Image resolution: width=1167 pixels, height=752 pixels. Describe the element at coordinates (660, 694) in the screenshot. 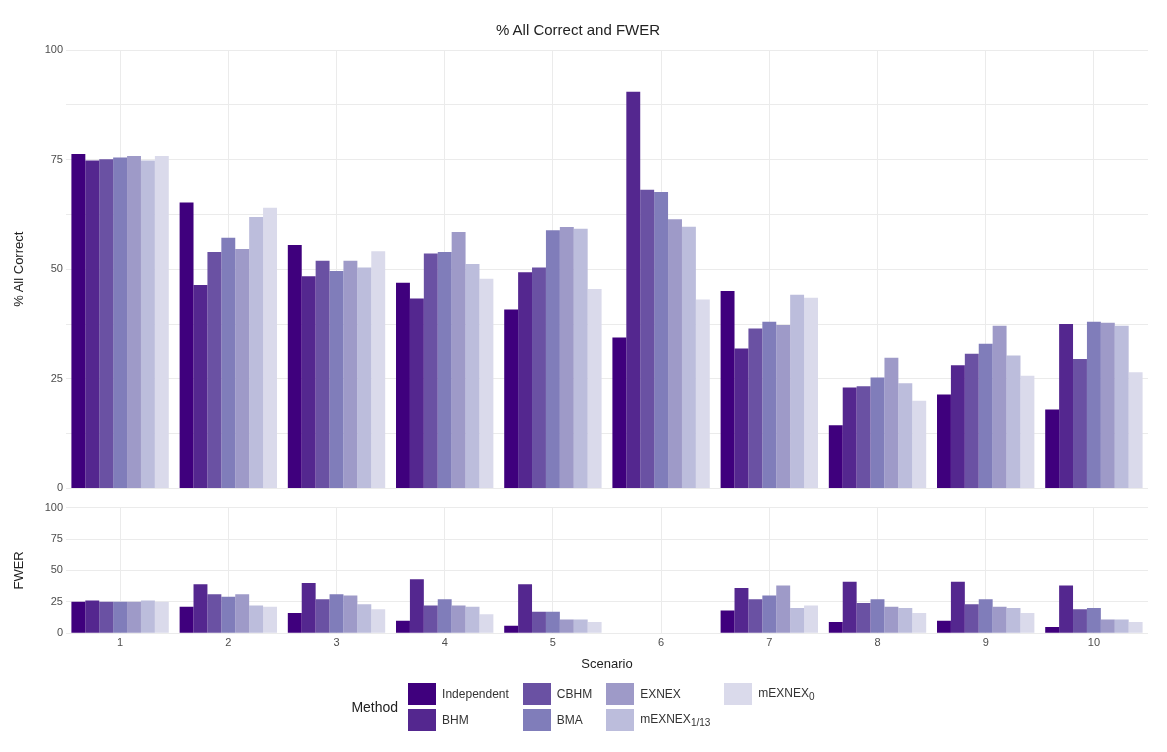

I see `legend-label: EXNEX` at that location.